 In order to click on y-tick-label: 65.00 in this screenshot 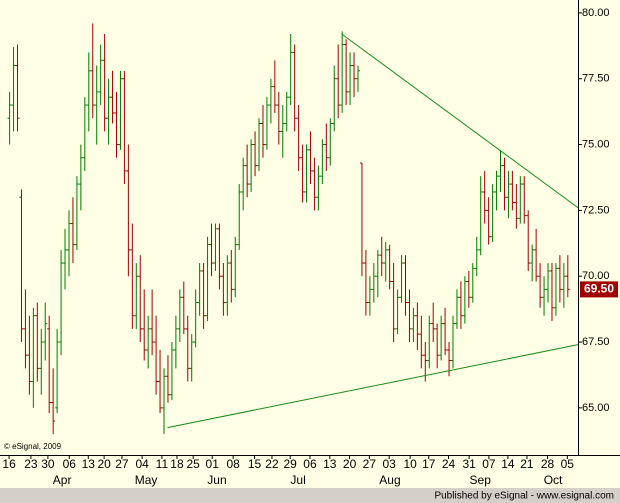, I will do `click(596, 408)`.